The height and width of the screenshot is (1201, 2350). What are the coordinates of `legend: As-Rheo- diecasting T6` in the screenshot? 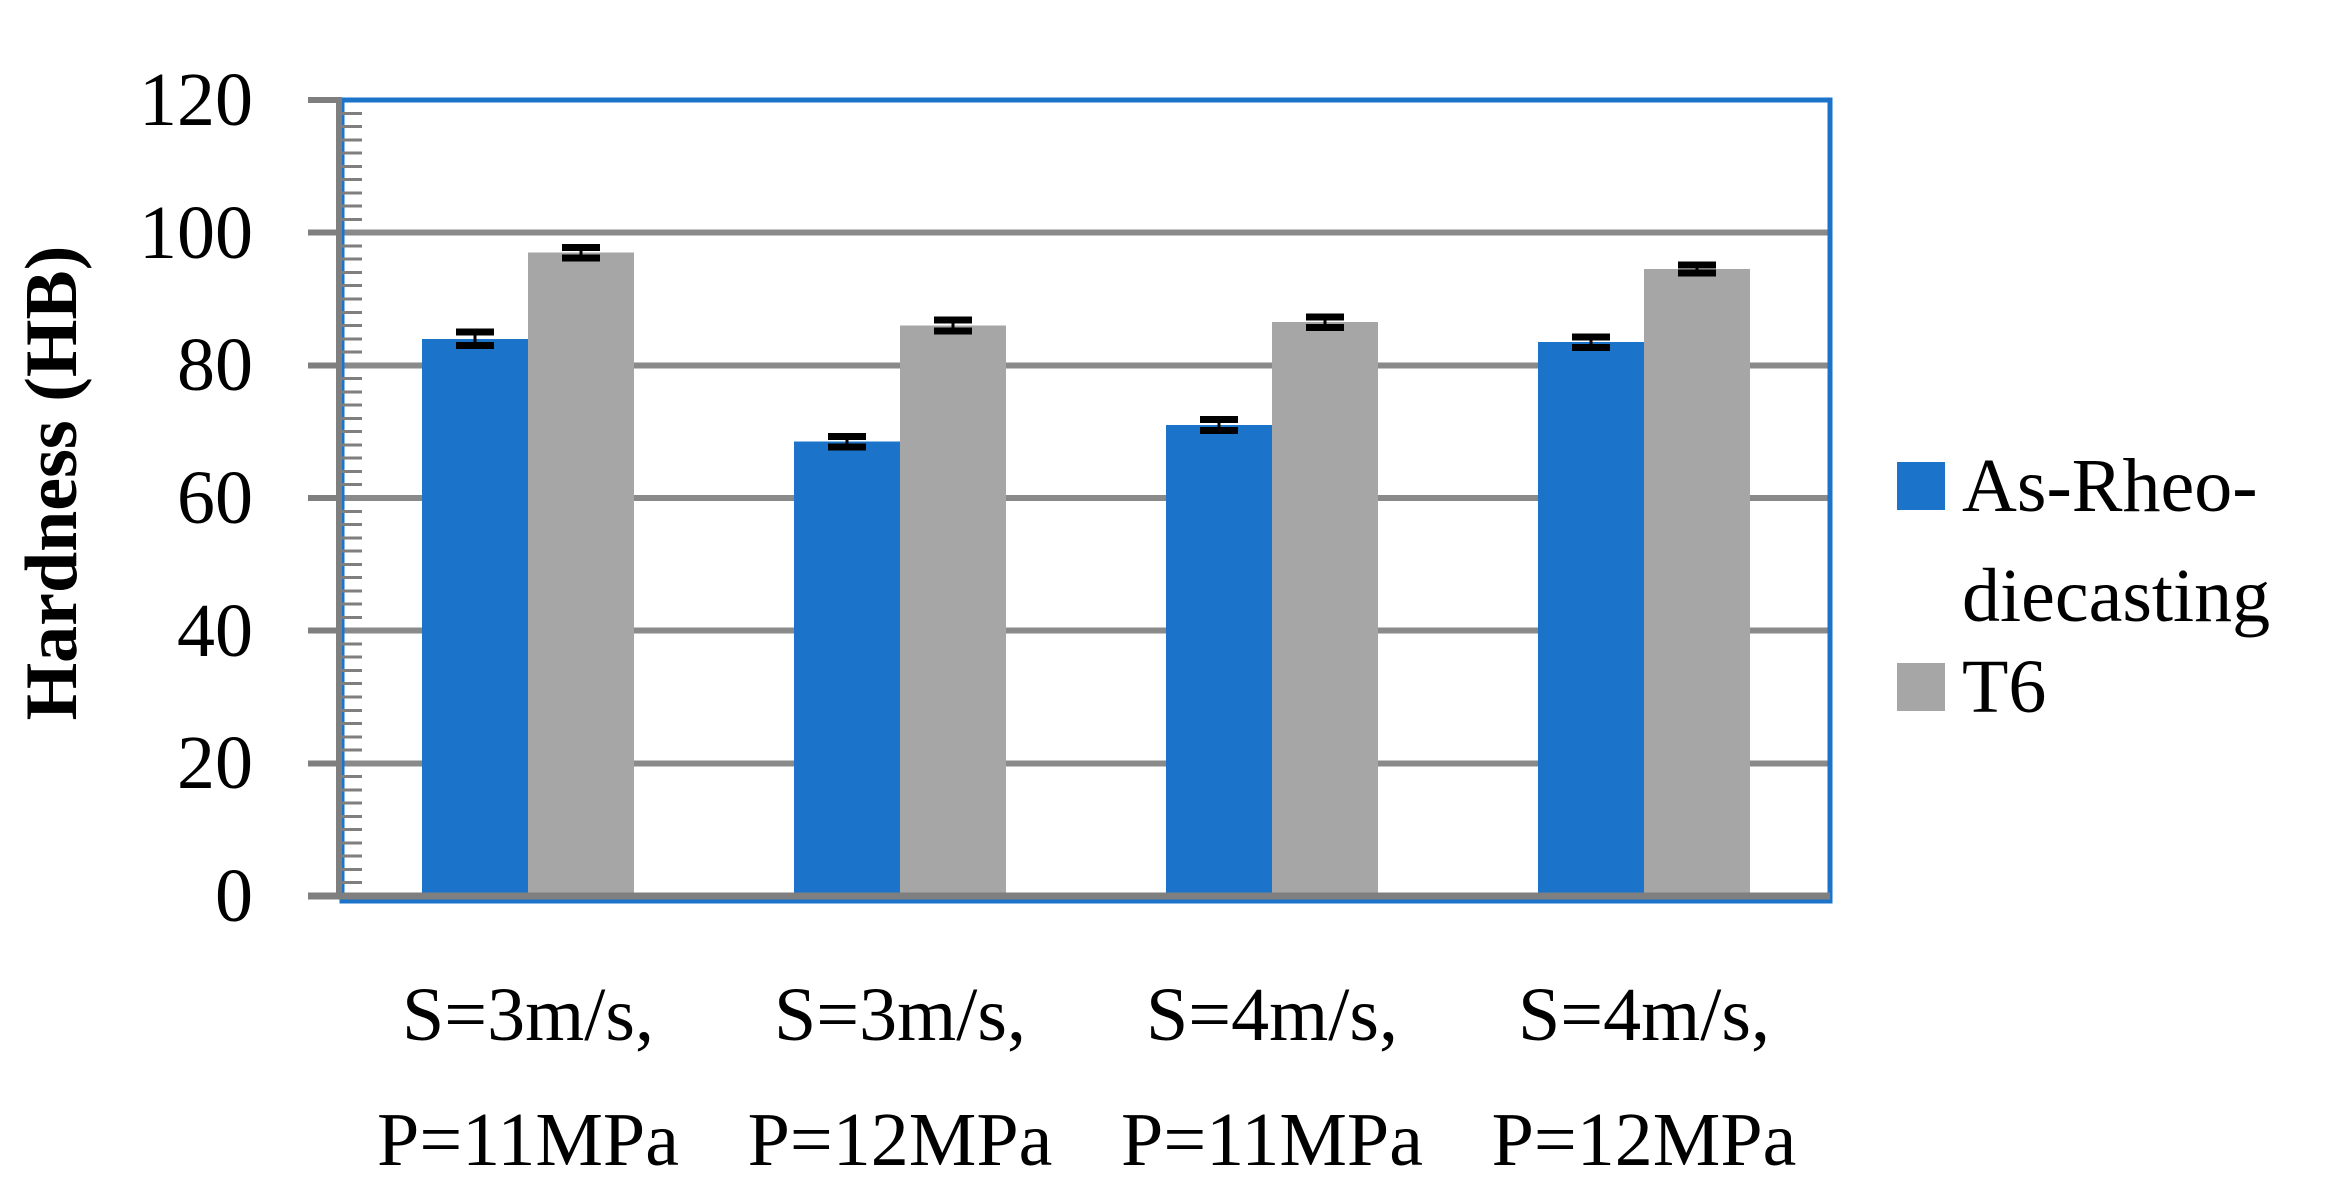 It's located at (2083, 586).